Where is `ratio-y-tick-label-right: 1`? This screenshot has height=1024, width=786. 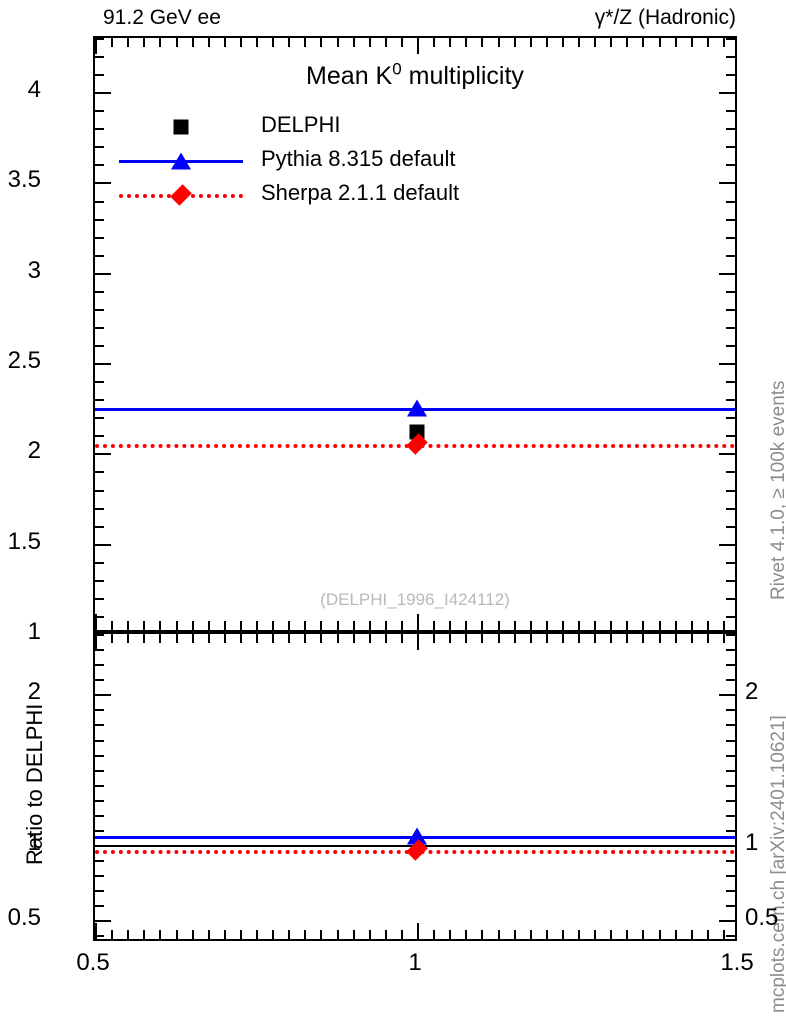 ratio-y-tick-label-right: 1 is located at coordinates (752, 843).